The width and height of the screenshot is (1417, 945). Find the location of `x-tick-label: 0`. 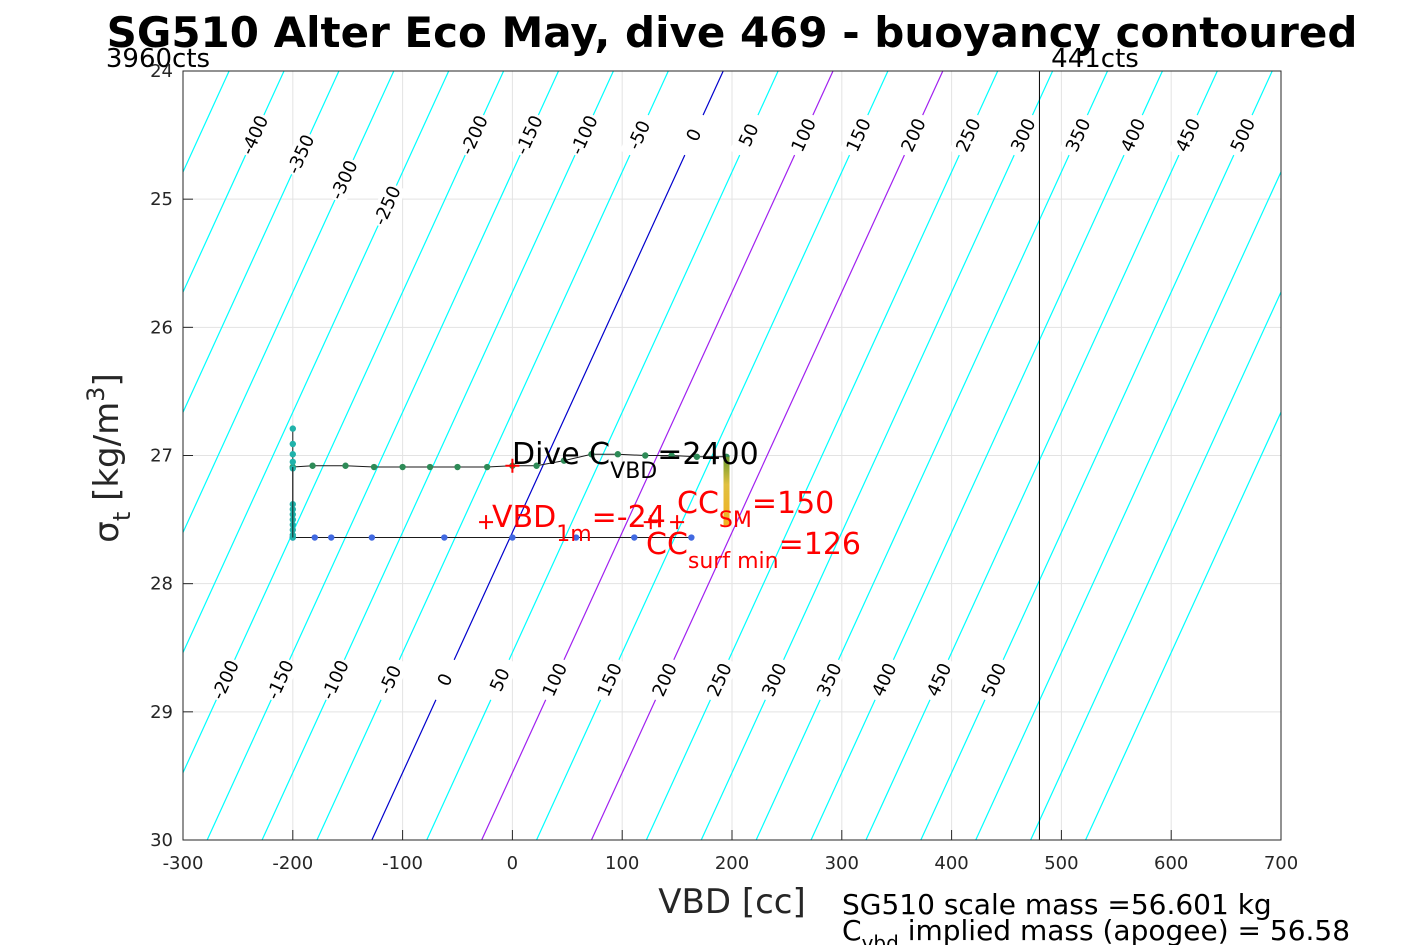

x-tick-label: 0 is located at coordinates (512, 863).